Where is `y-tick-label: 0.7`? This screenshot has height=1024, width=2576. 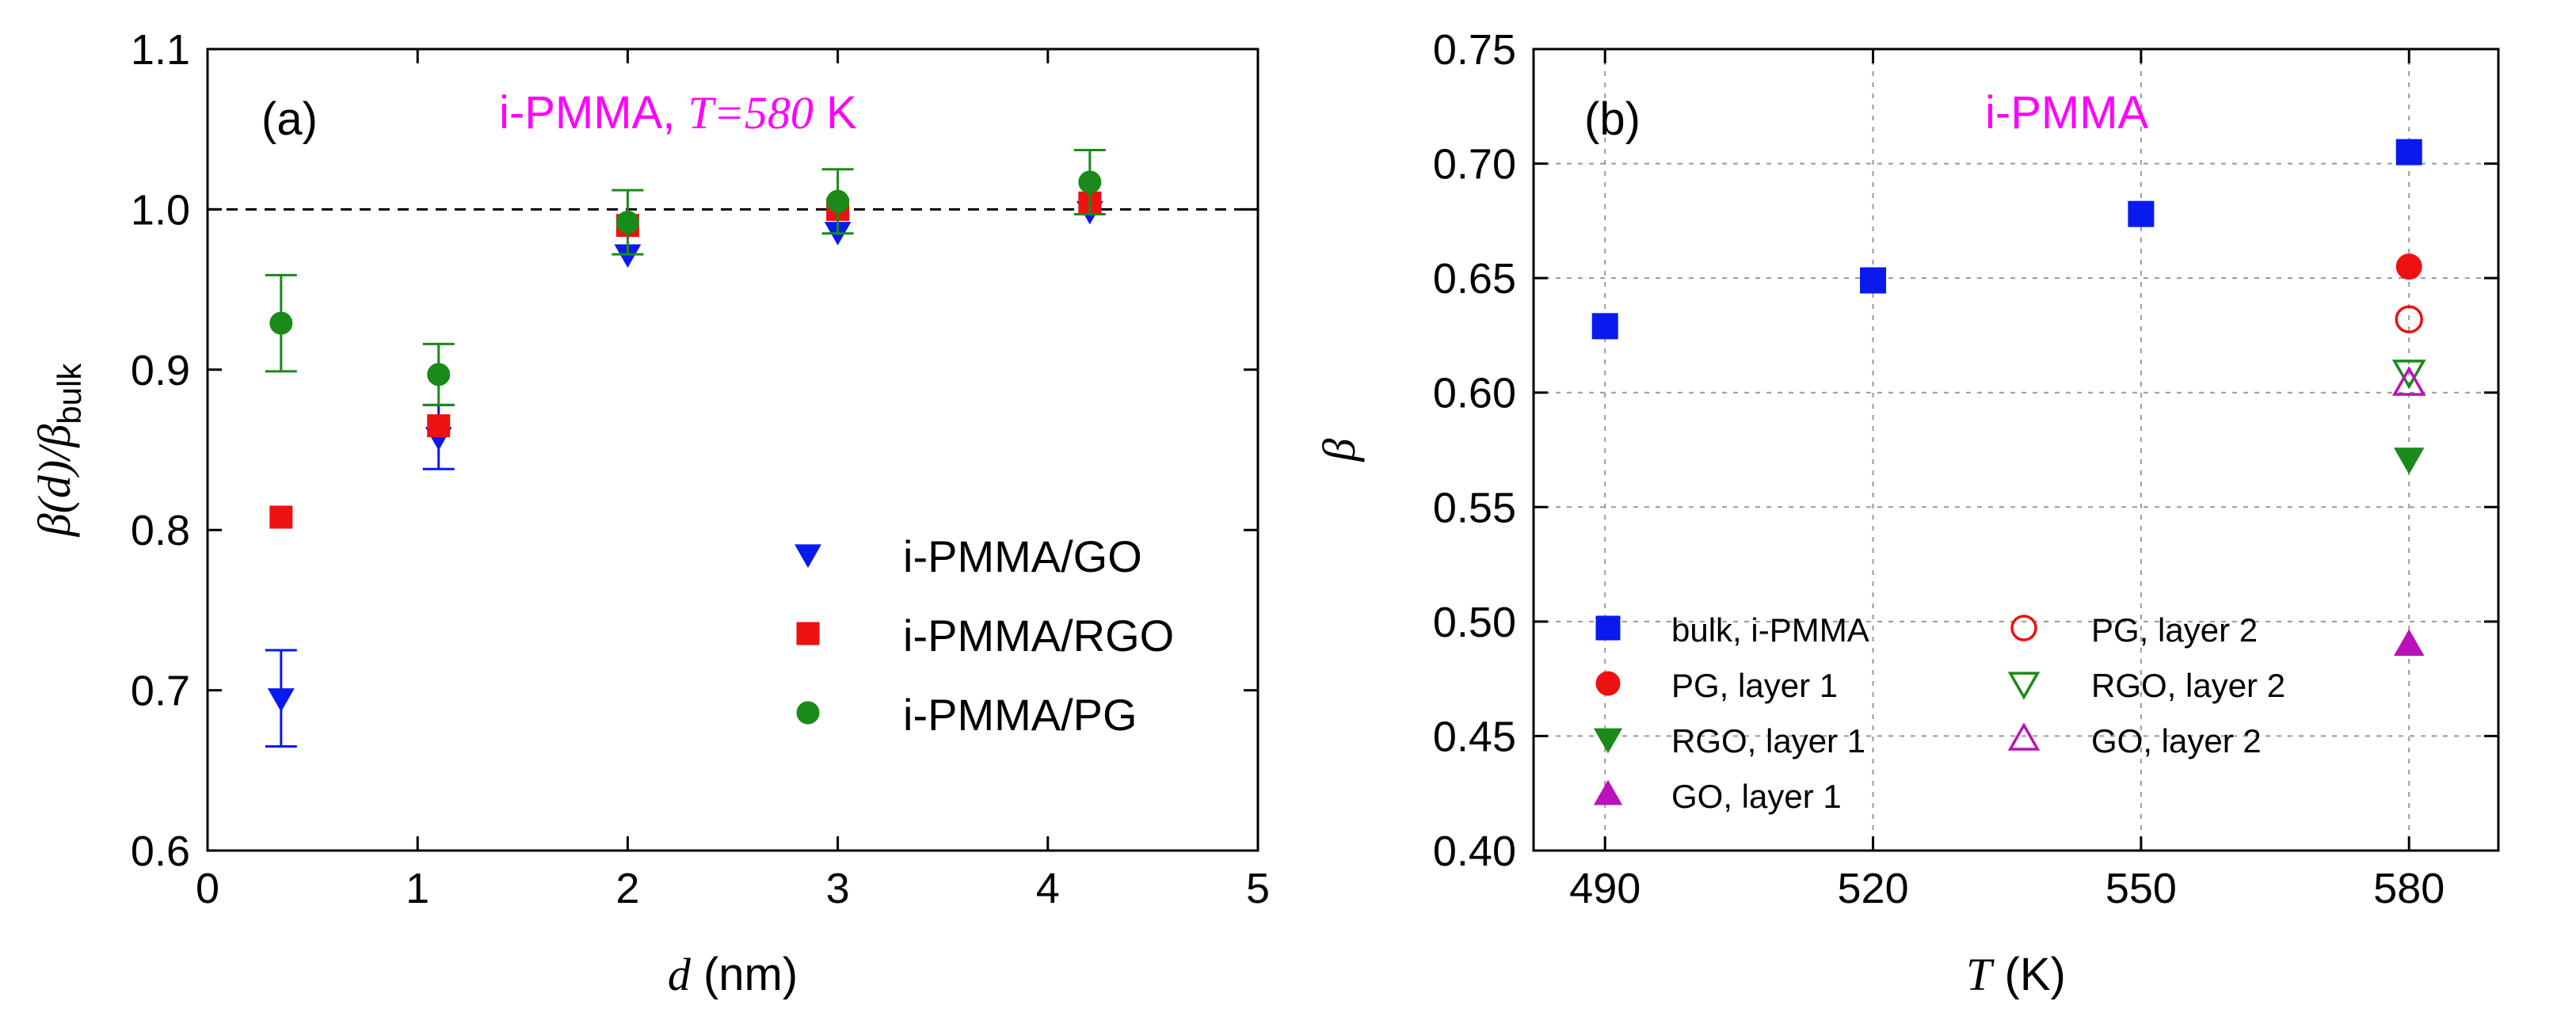
y-tick-label: 0.7 is located at coordinates (161, 691).